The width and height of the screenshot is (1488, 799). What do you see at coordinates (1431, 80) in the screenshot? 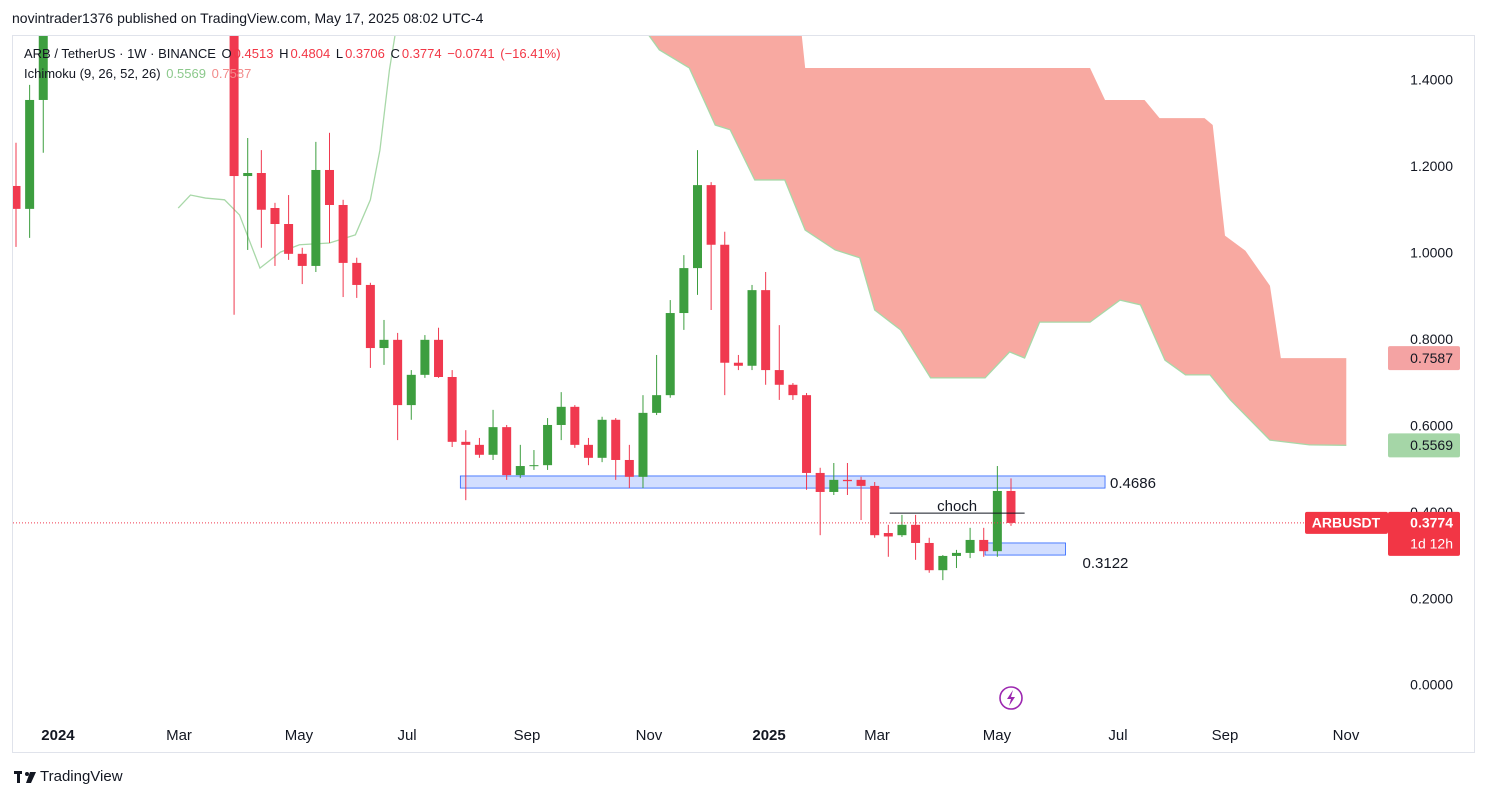
I see `y-tick-label: 1.4000` at bounding box center [1431, 80].